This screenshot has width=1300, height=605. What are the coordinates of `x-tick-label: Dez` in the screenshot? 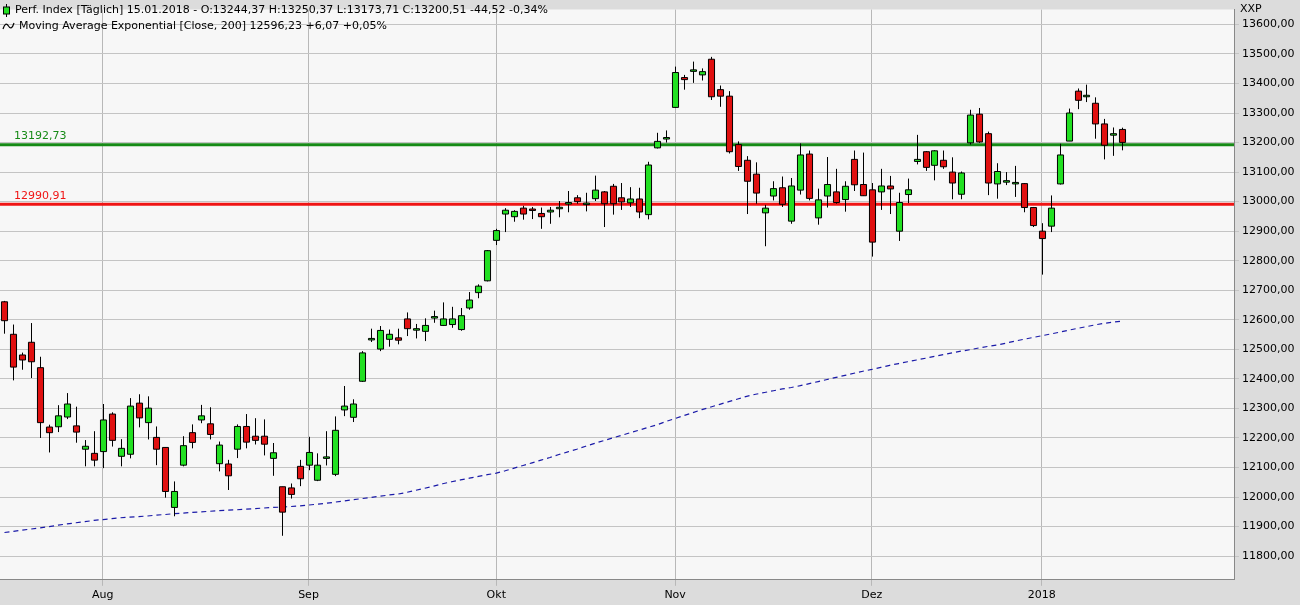 It's located at (872, 595).